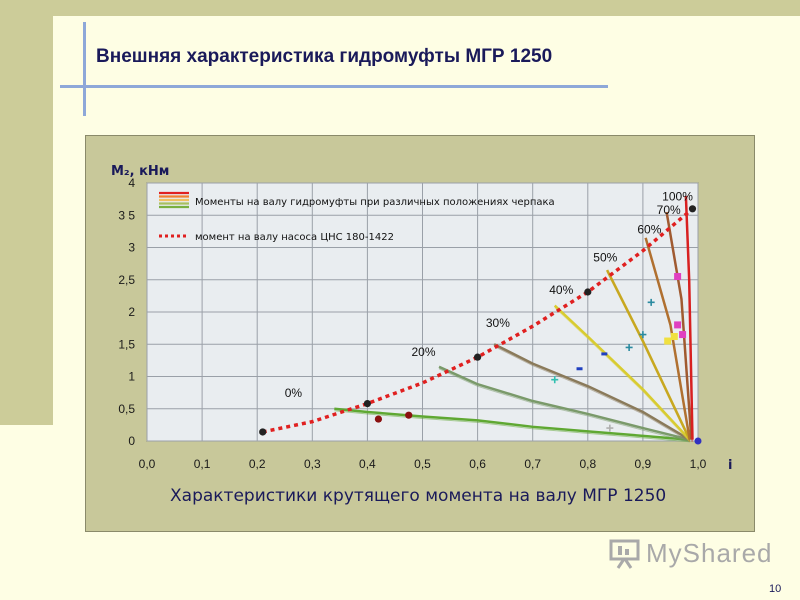  I want to click on title-accent-vertical, so click(84, 69).